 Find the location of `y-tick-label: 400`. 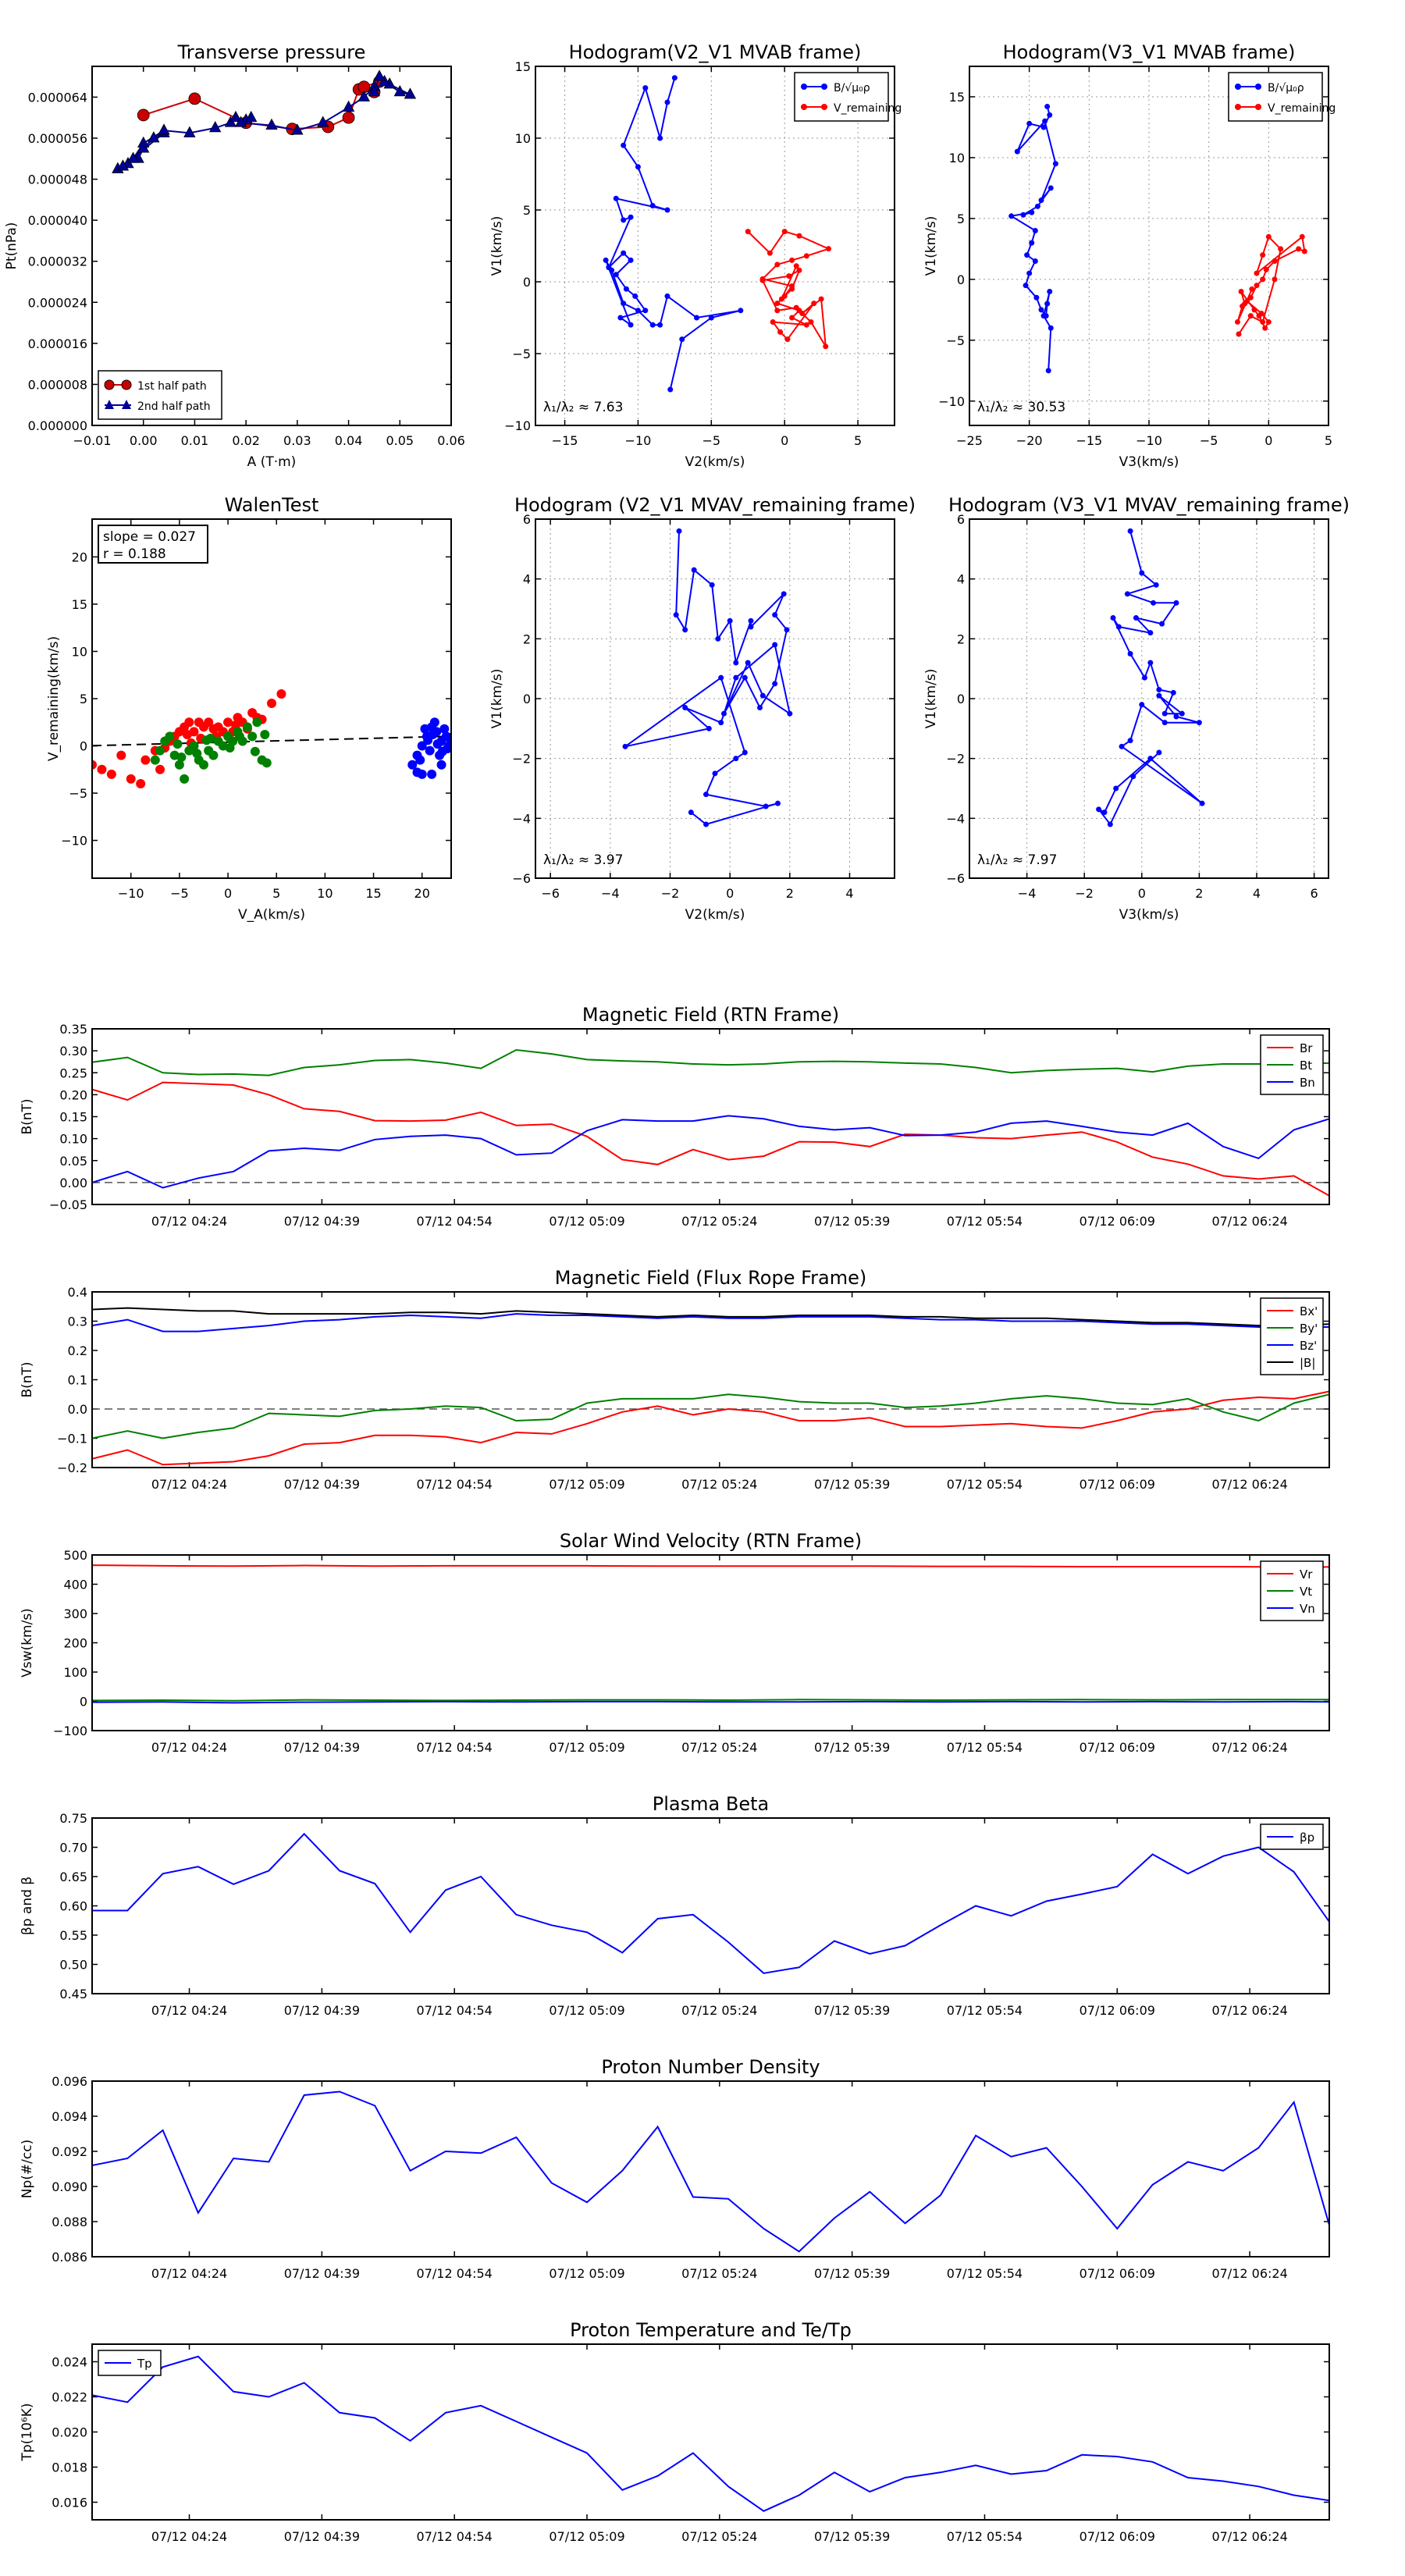

y-tick-label: 400 is located at coordinates (75, 1585).